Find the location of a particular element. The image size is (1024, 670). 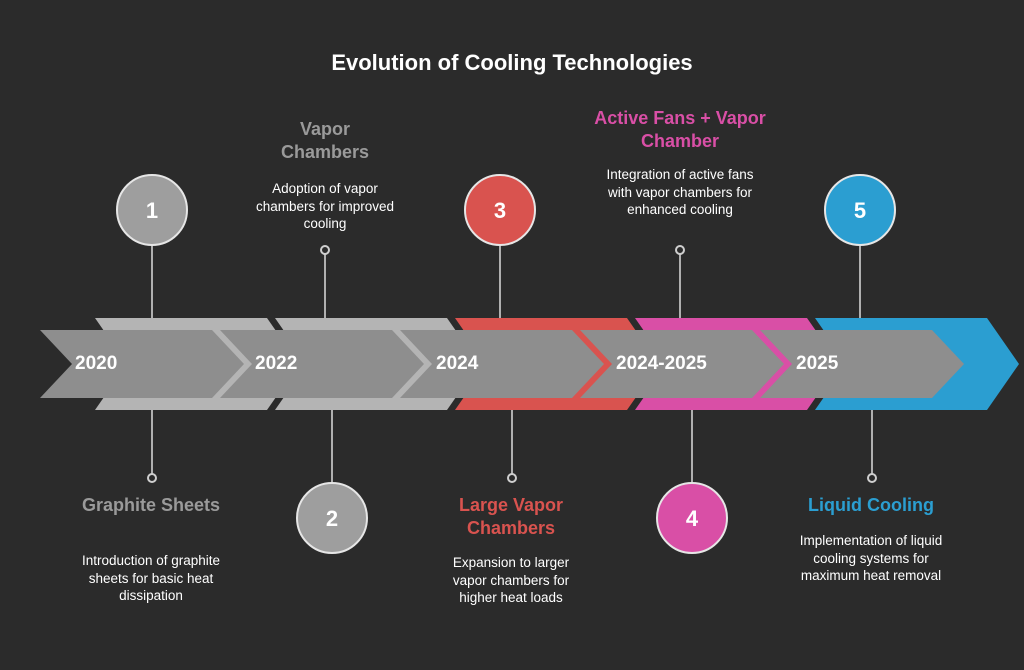

year-label-4: 2024-2025 is located at coordinates (661, 363).